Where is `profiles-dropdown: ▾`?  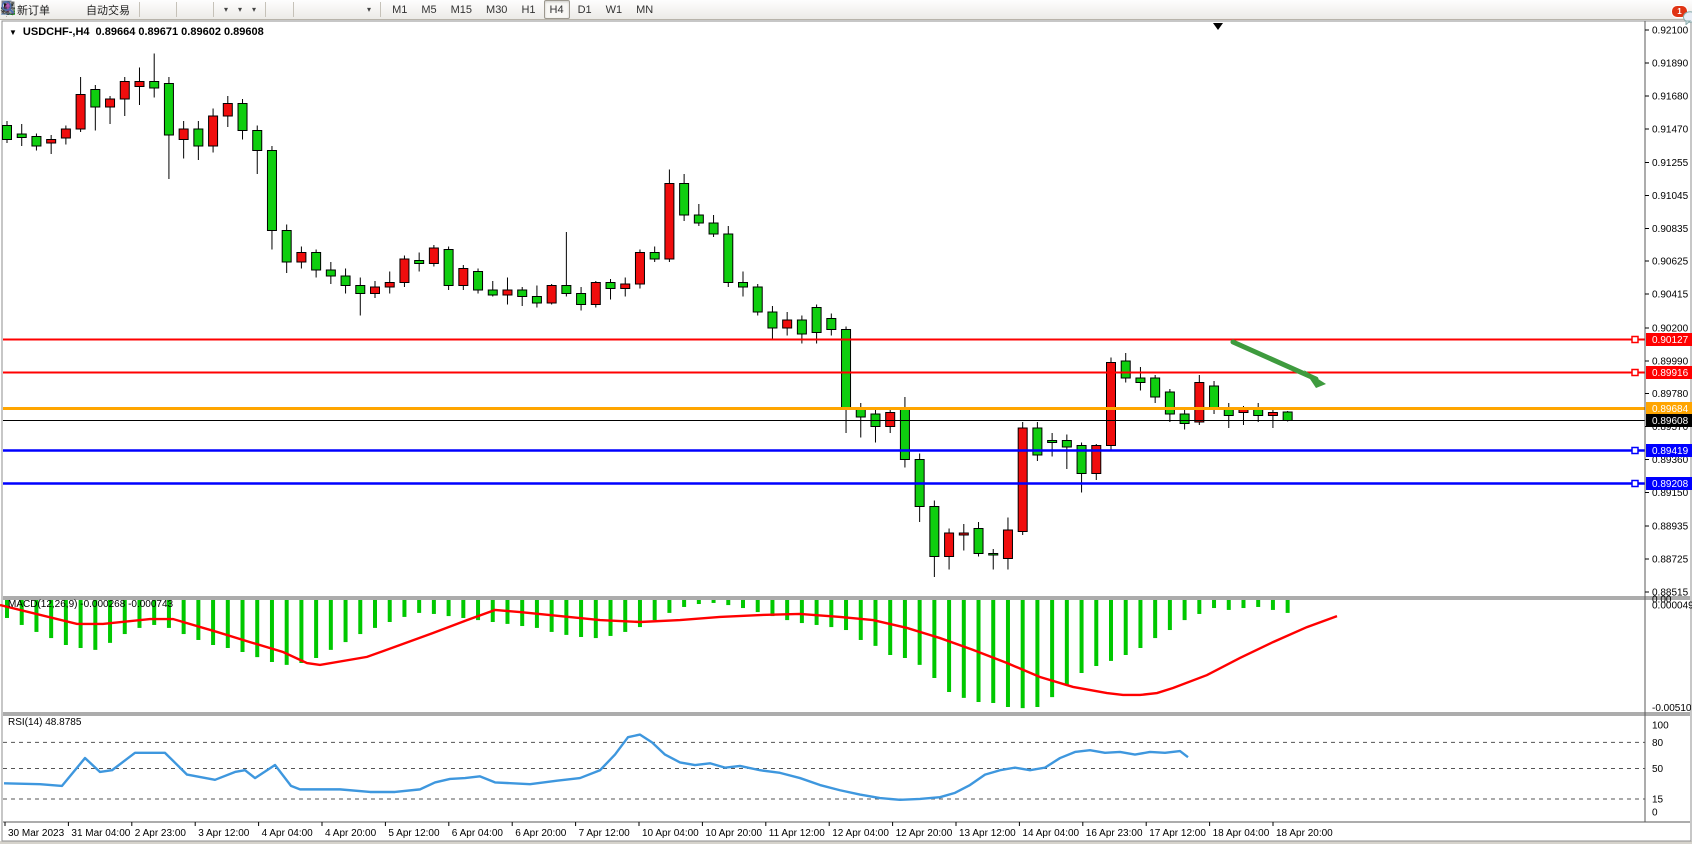 profiles-dropdown: ▾ is located at coordinates (240, 9).